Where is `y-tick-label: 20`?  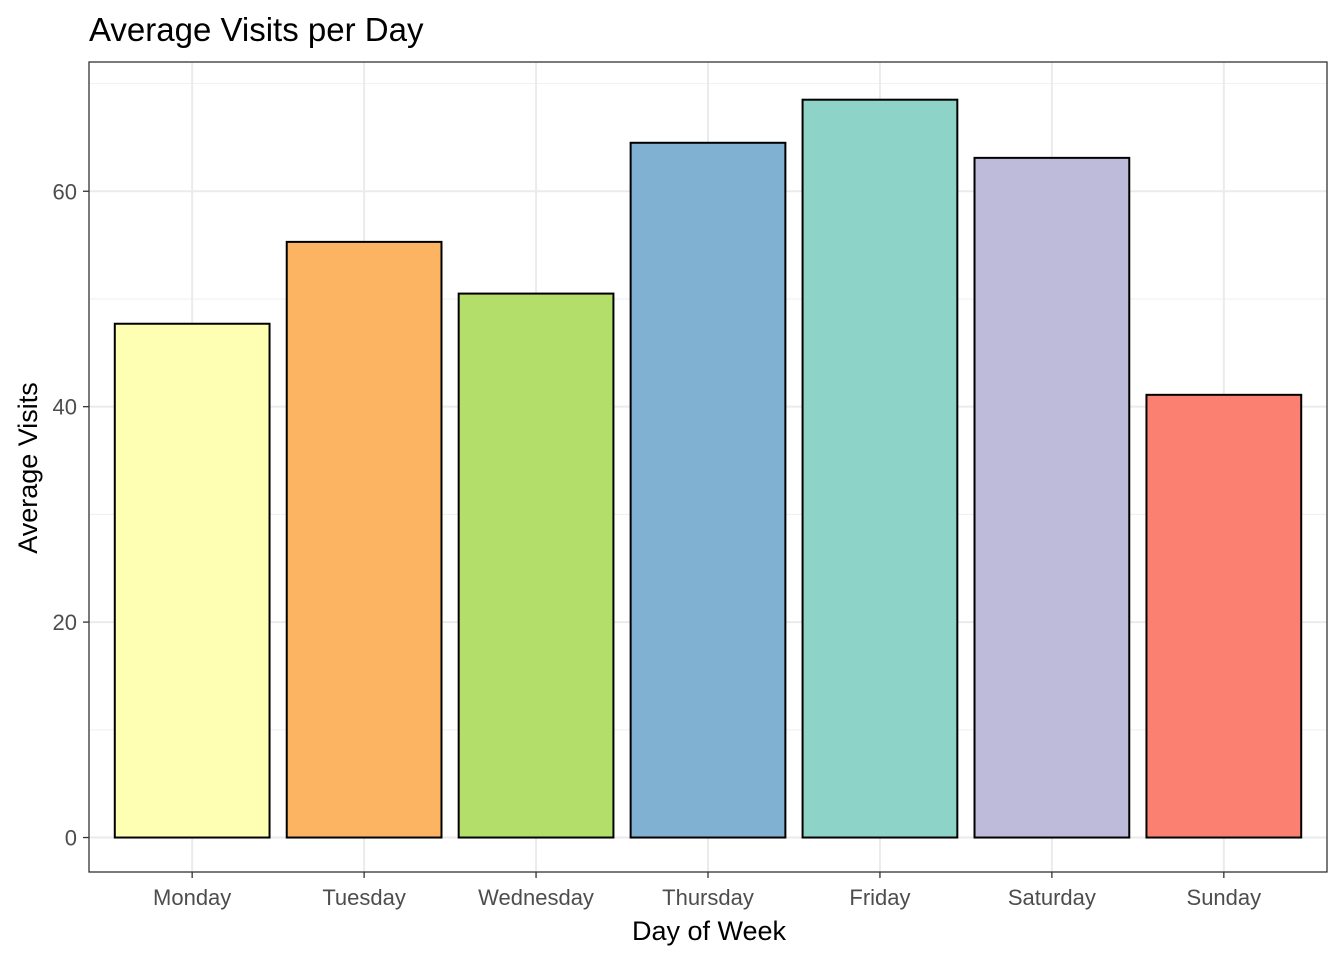 y-tick-label: 20 is located at coordinates (65, 622).